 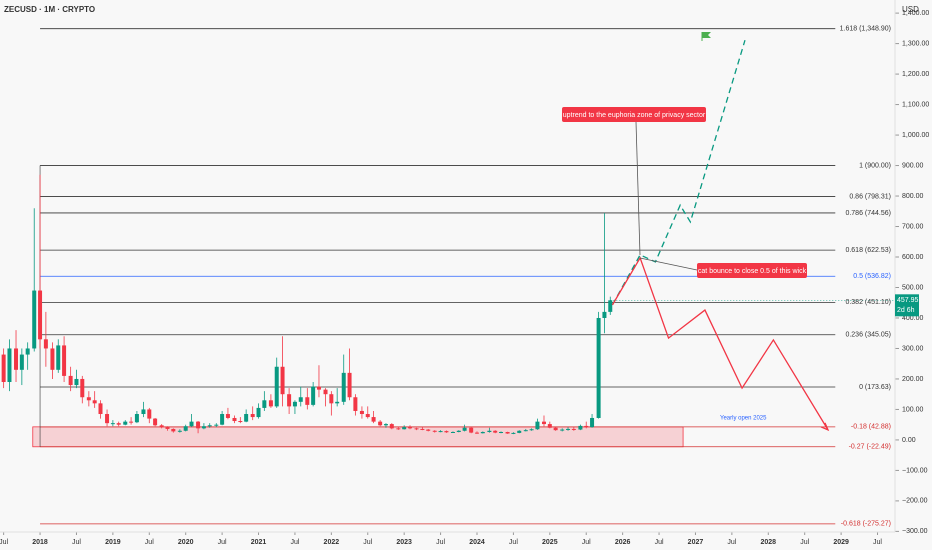 What do you see at coordinates (915, 501) in the screenshot?
I see `y-tick-label: −200.00` at bounding box center [915, 501].